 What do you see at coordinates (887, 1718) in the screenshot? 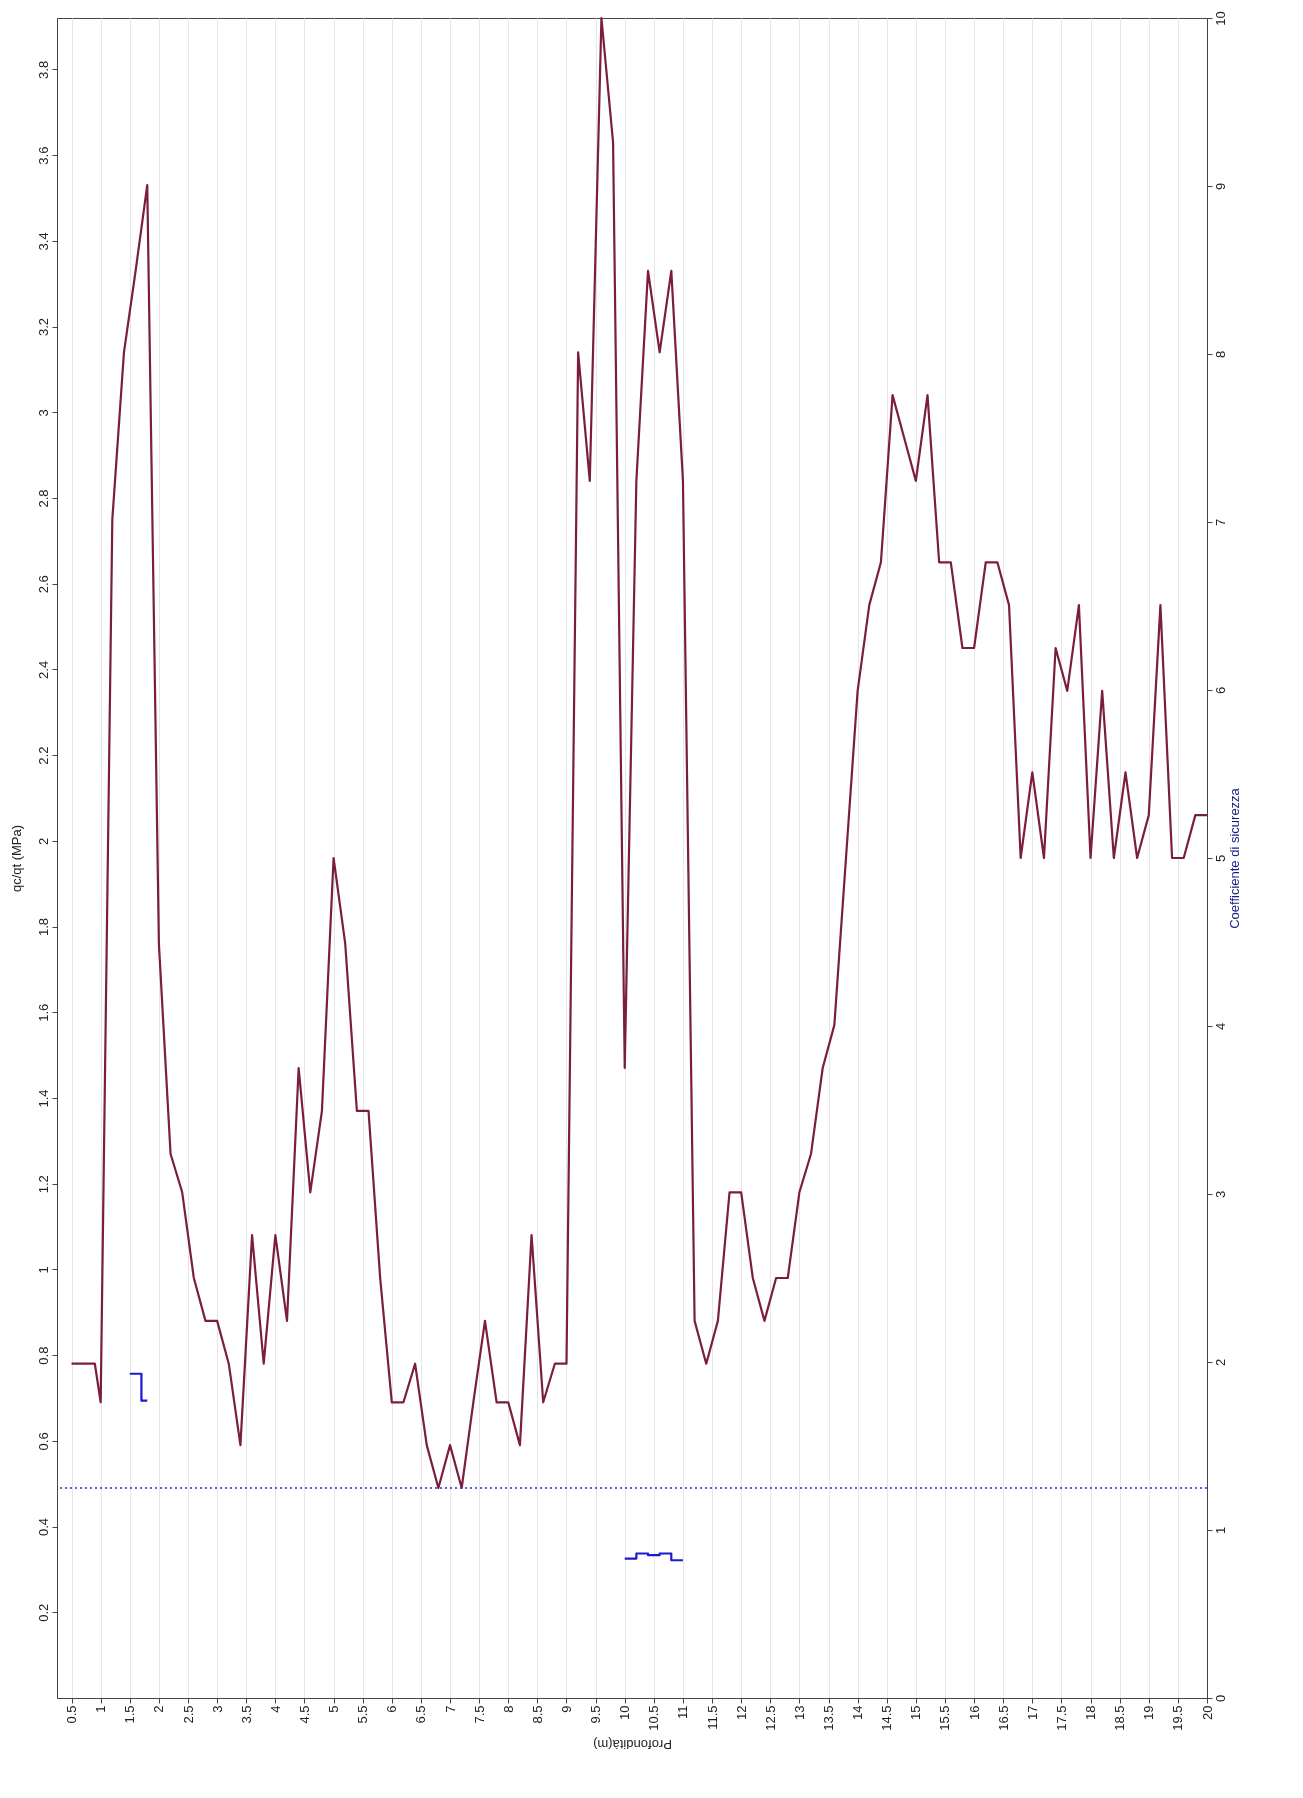
I see `x-tick-label: 14.5` at bounding box center [887, 1718].